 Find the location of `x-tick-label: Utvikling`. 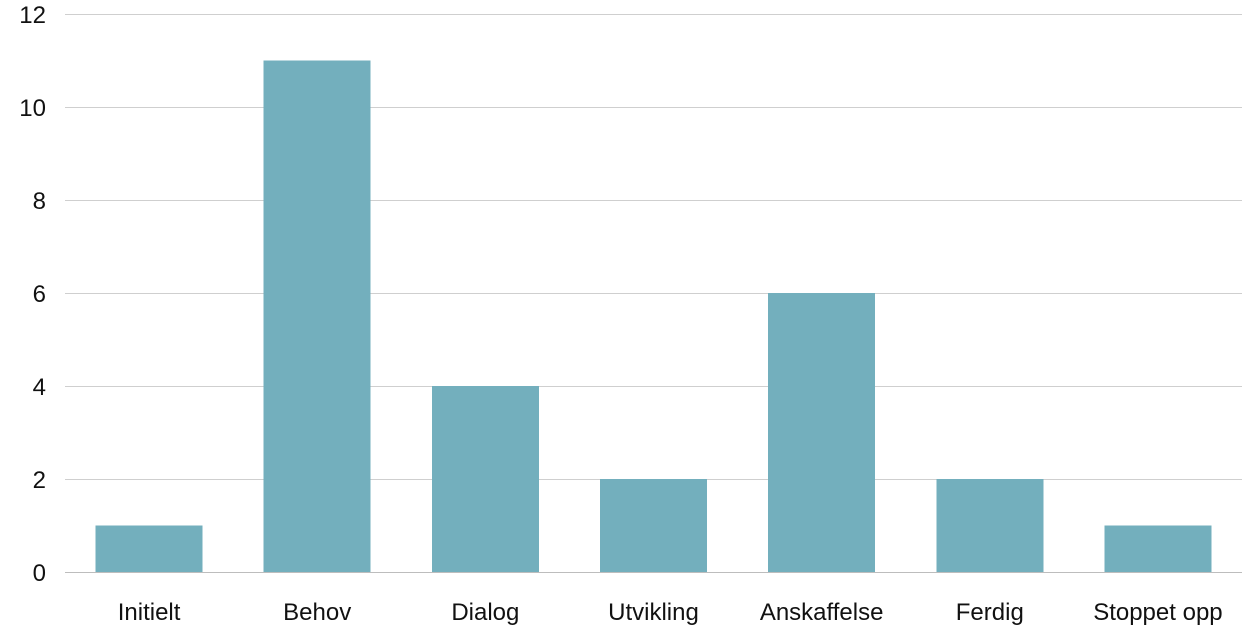

x-tick-label: Utvikling is located at coordinates (653, 612).